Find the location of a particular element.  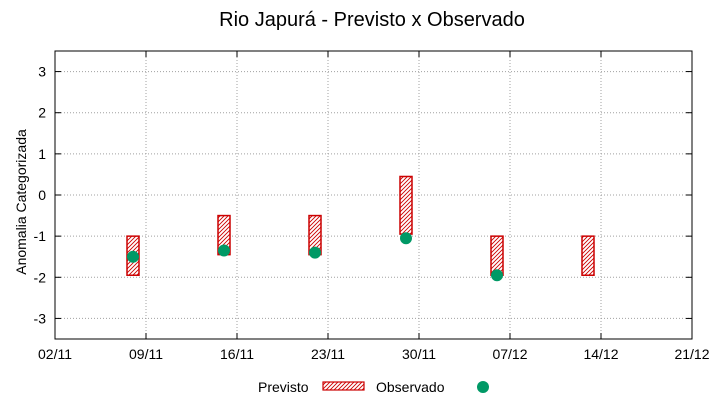

legend-forecast-swatch is located at coordinates (343, 386).